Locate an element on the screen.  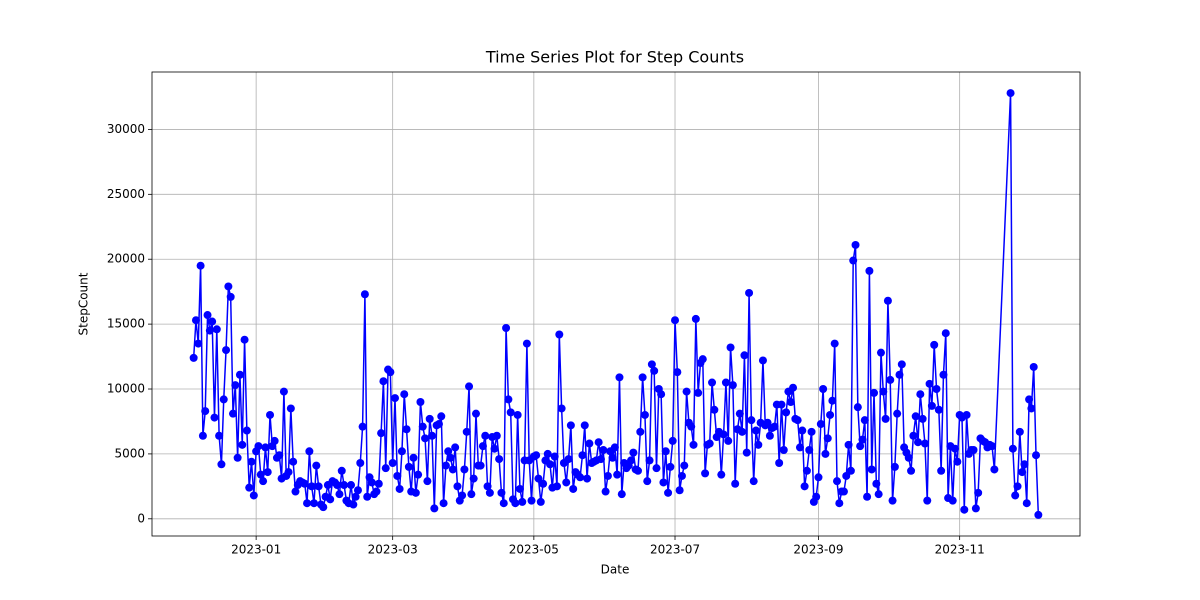
x-tick-label: 2023-07 is located at coordinates (675, 550).